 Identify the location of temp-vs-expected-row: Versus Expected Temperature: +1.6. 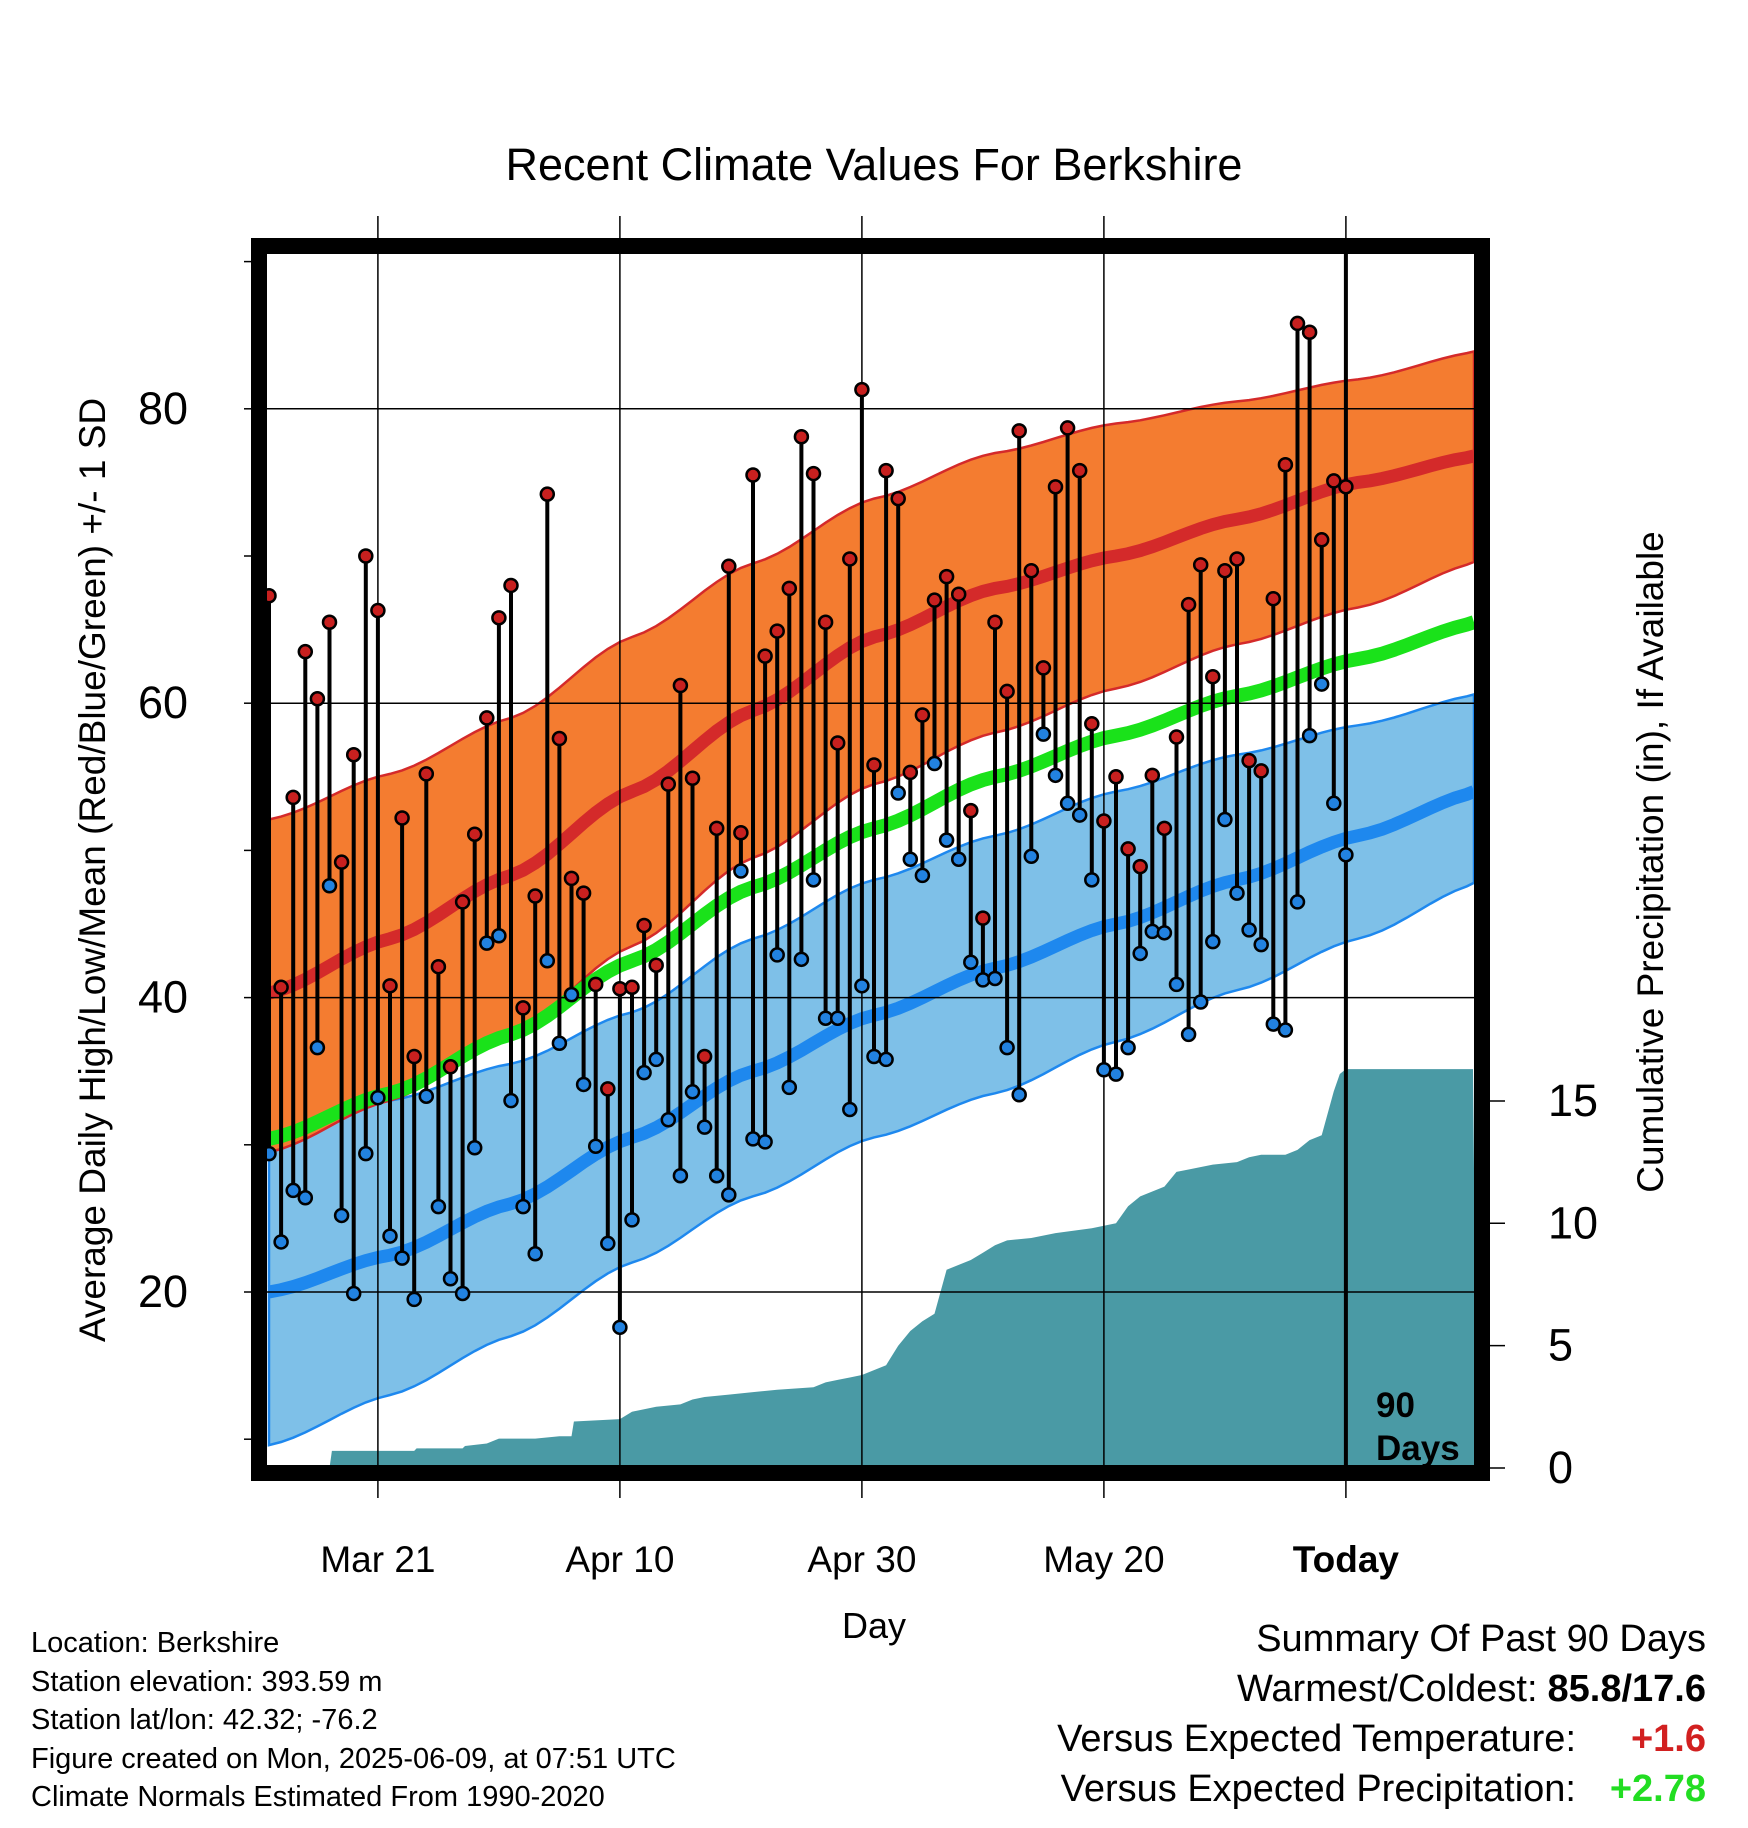
(1381, 1739).